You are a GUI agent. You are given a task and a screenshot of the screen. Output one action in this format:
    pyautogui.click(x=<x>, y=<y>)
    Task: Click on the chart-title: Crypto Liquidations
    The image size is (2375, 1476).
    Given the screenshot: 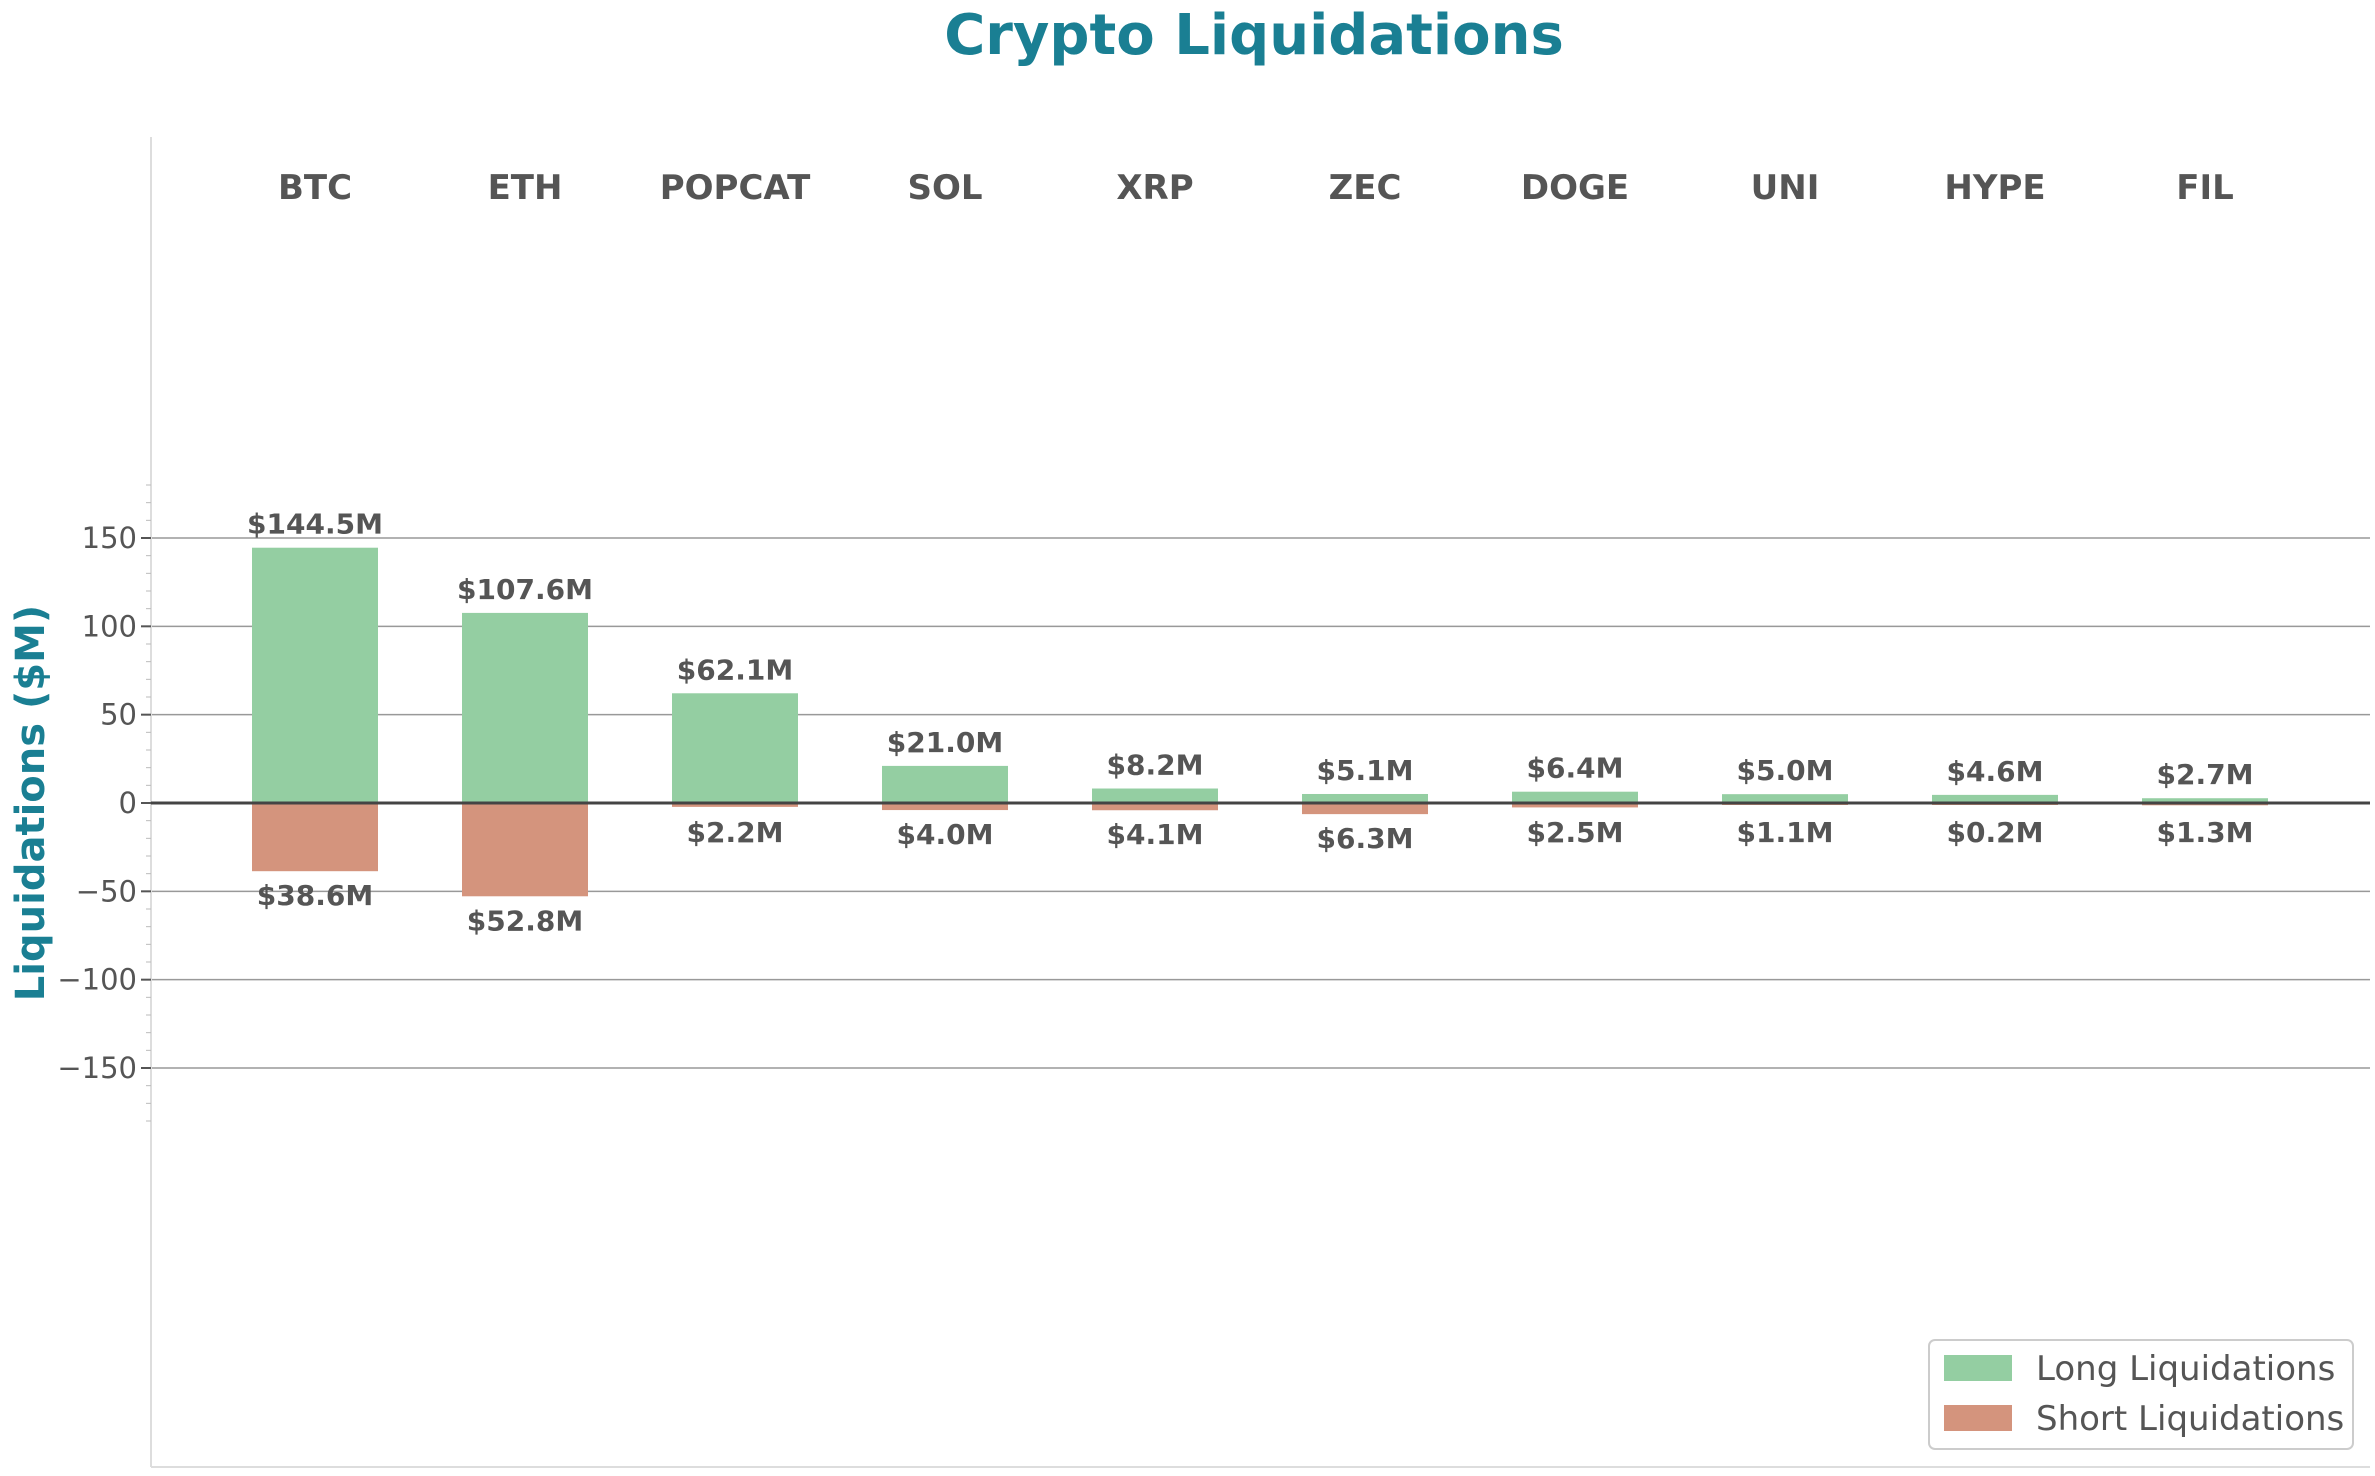 What is the action you would take?
    pyautogui.click(x=1254, y=35)
    